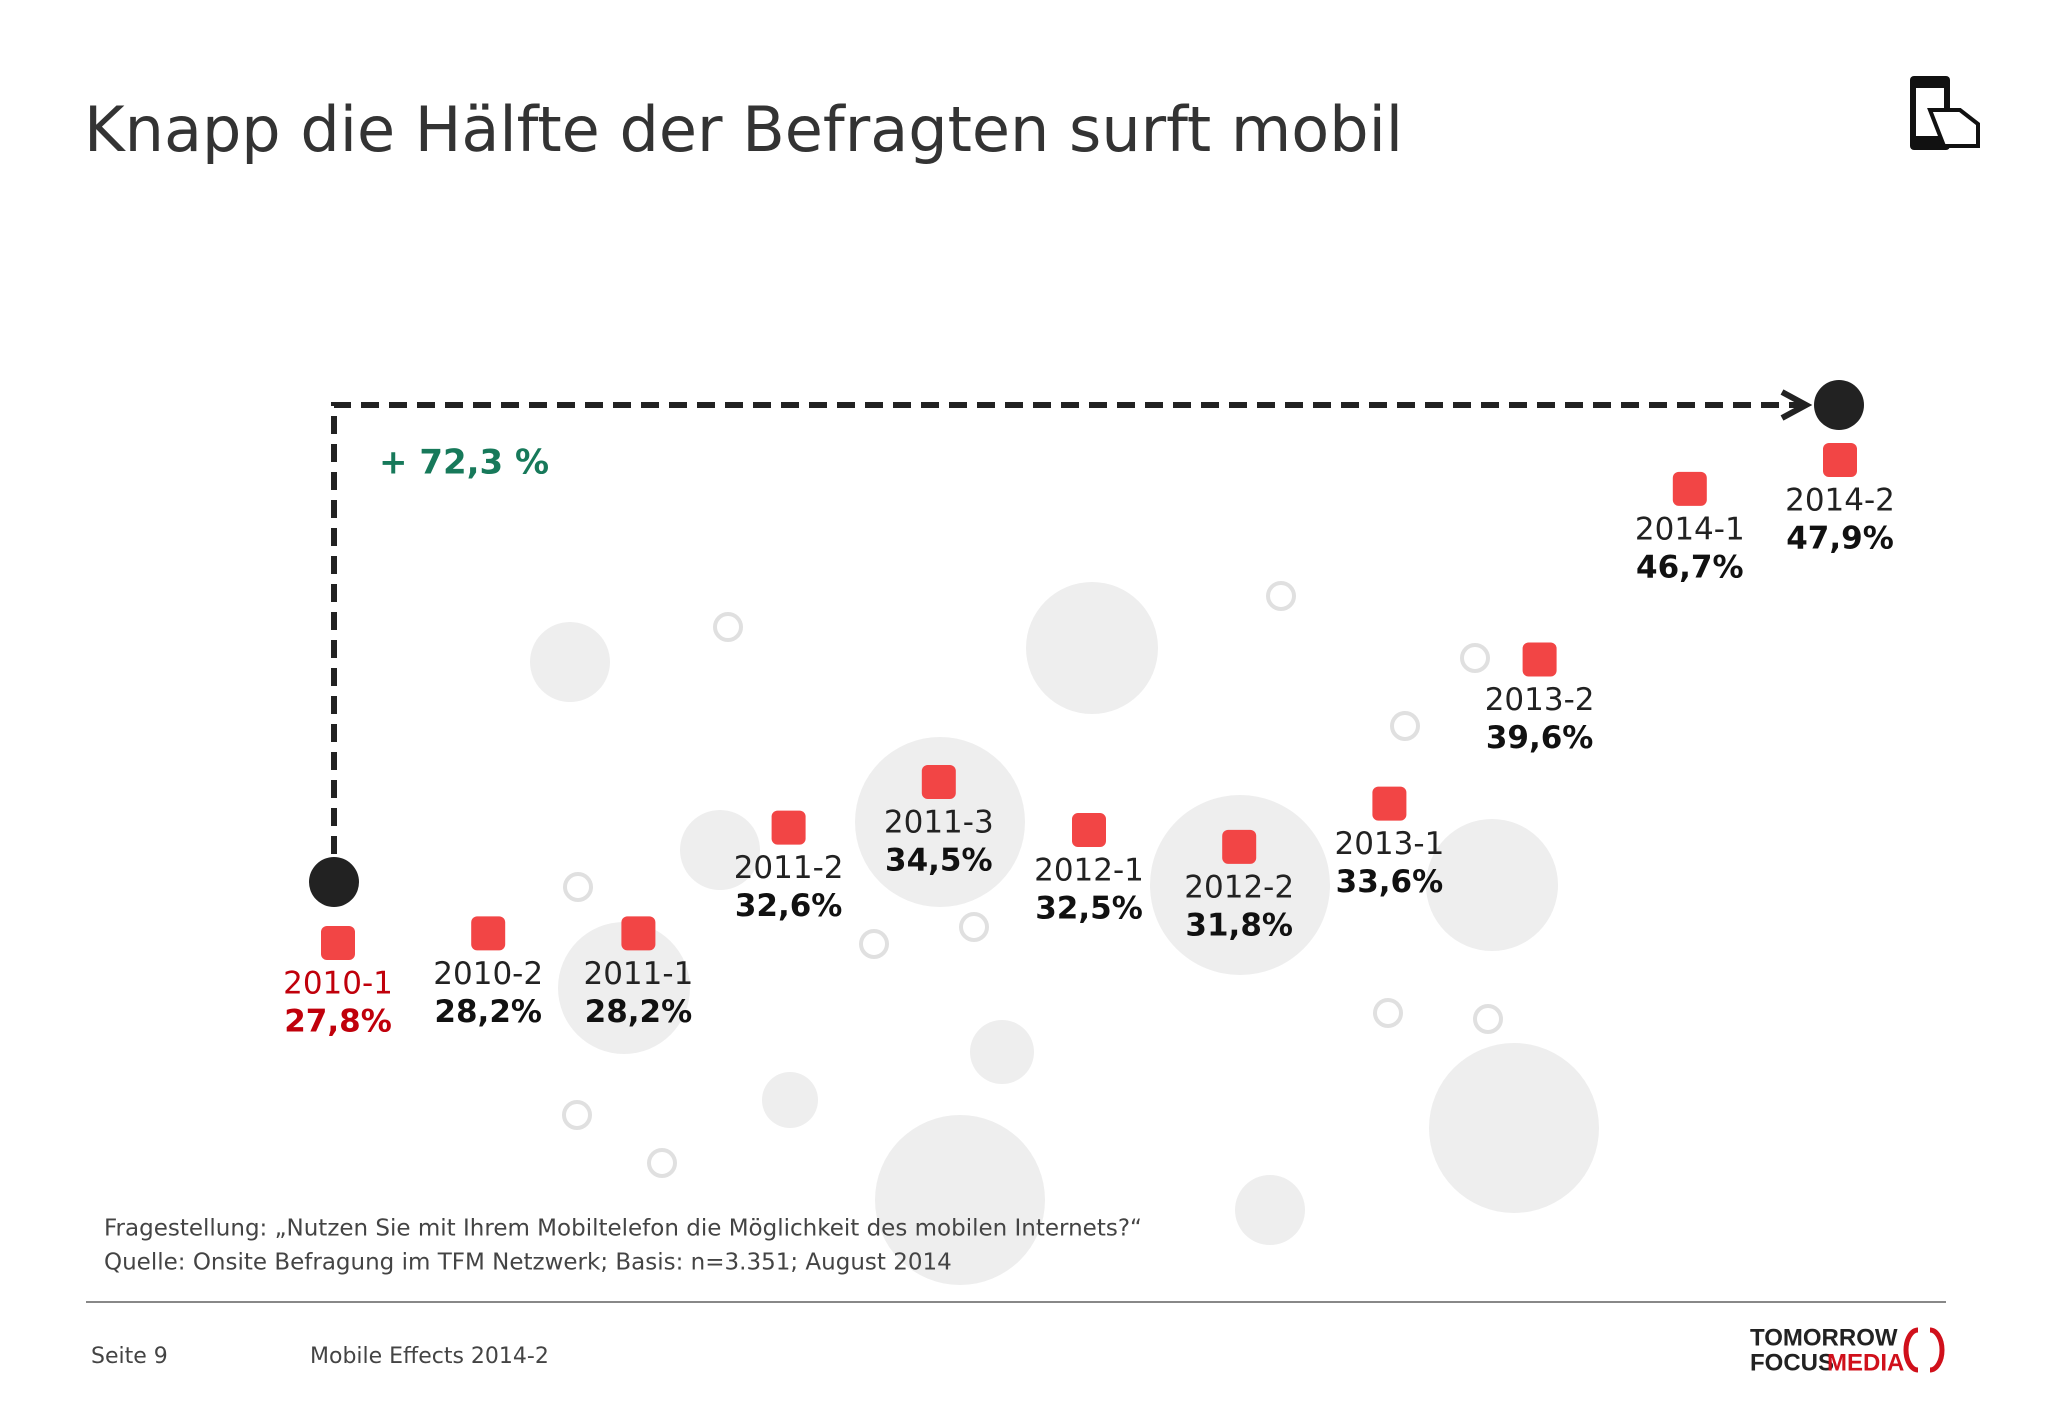 The height and width of the screenshot is (1418, 2048). Describe the element at coordinates (334, 882) in the screenshot. I see `start-dot` at that location.